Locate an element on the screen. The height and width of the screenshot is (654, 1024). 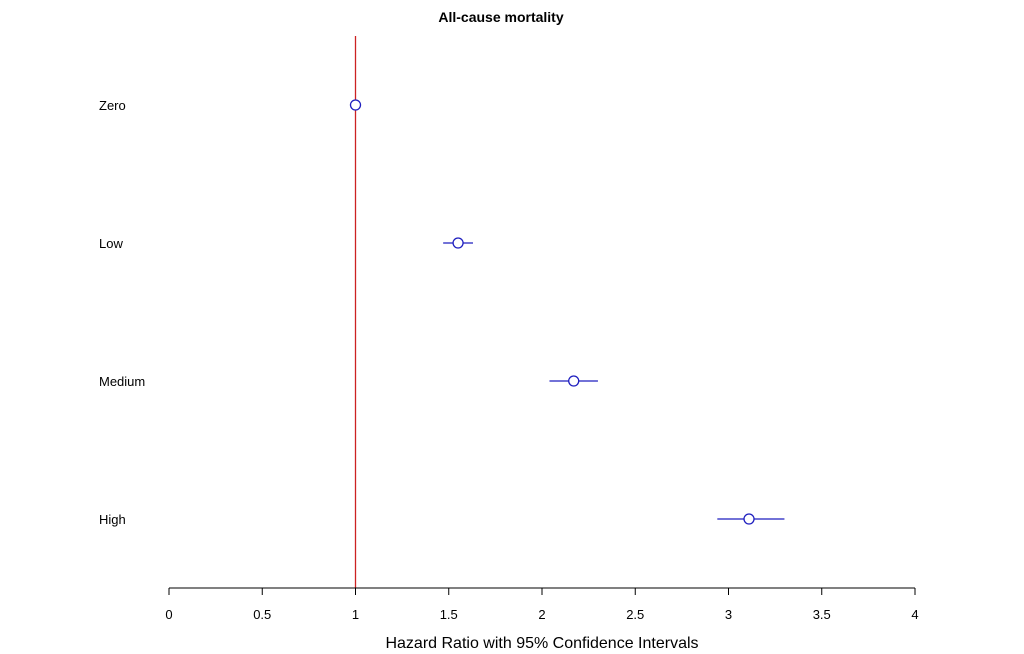
x-tick-label: 1 is located at coordinates (355, 614).